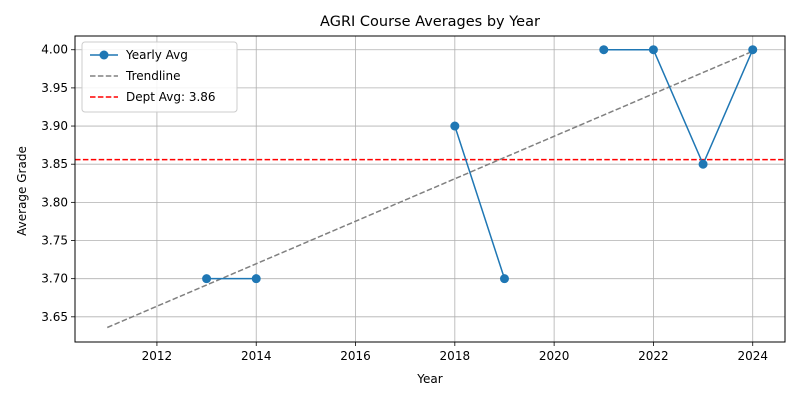 The height and width of the screenshot is (400, 800). What do you see at coordinates (153, 76) in the screenshot?
I see `legend-label-trendline: Trendline` at bounding box center [153, 76].